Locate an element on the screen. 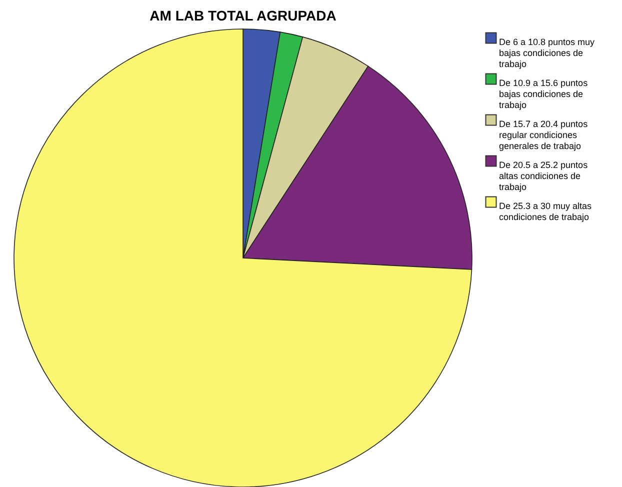 The image size is (622, 487). legend-label: De 25.3 a 30 muy altas condiciones de trabajo is located at coordinates (545, 211).